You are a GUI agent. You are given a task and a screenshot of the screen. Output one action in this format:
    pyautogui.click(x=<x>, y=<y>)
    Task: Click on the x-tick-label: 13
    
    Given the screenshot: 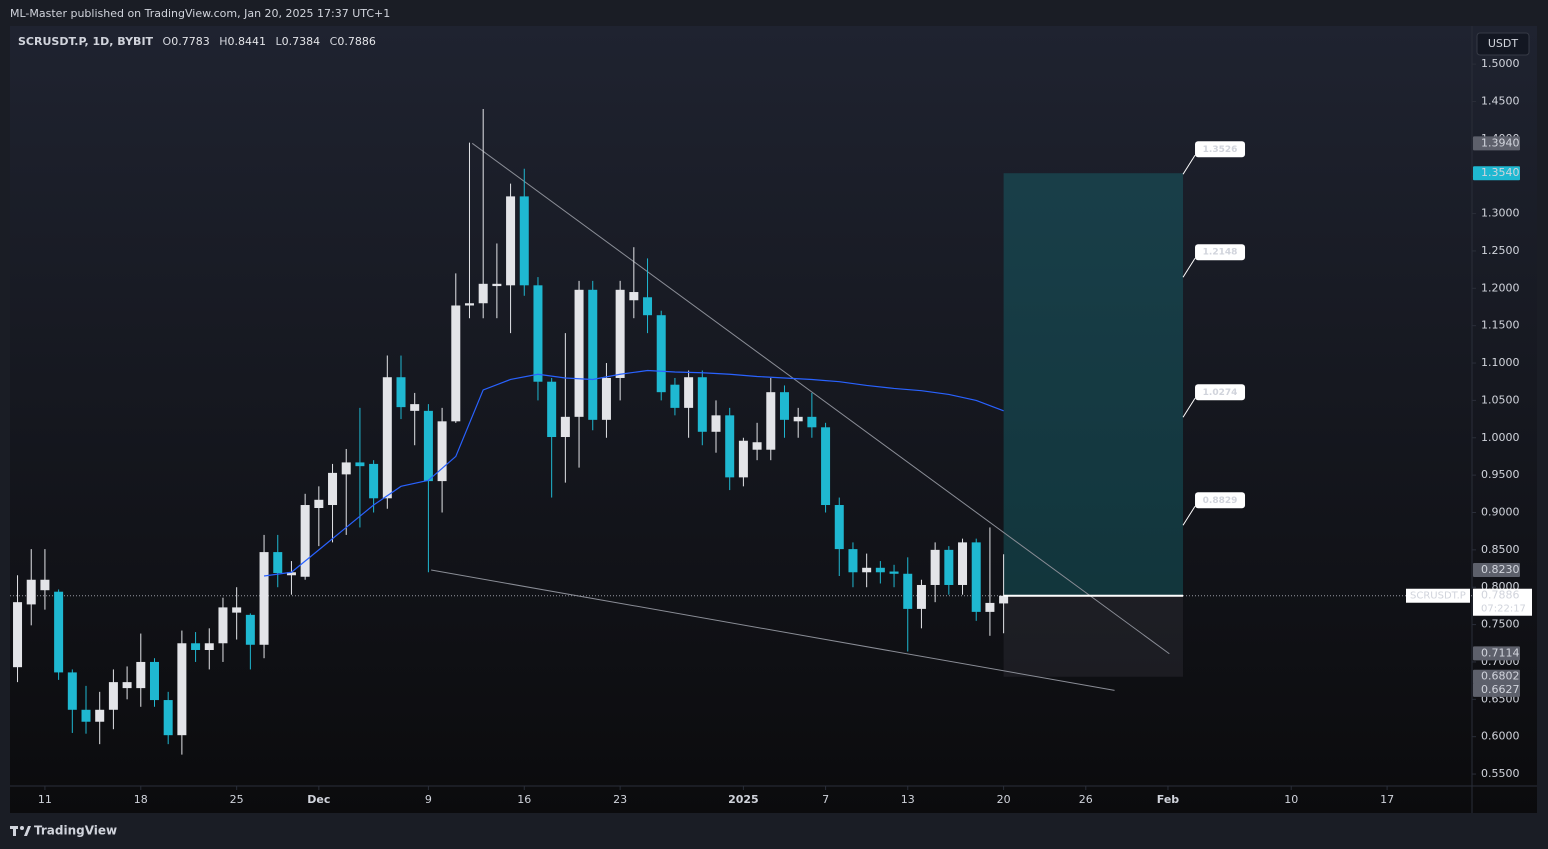 What is the action you would take?
    pyautogui.click(x=908, y=799)
    